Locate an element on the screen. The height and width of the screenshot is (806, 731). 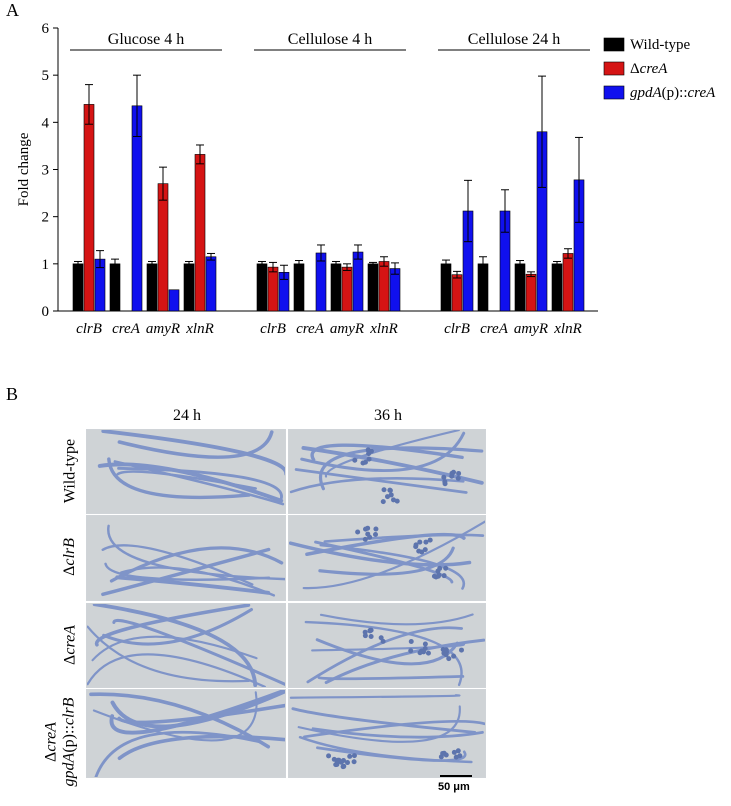
scale-bar-label: 50 μm is located at coordinates (454, 787).